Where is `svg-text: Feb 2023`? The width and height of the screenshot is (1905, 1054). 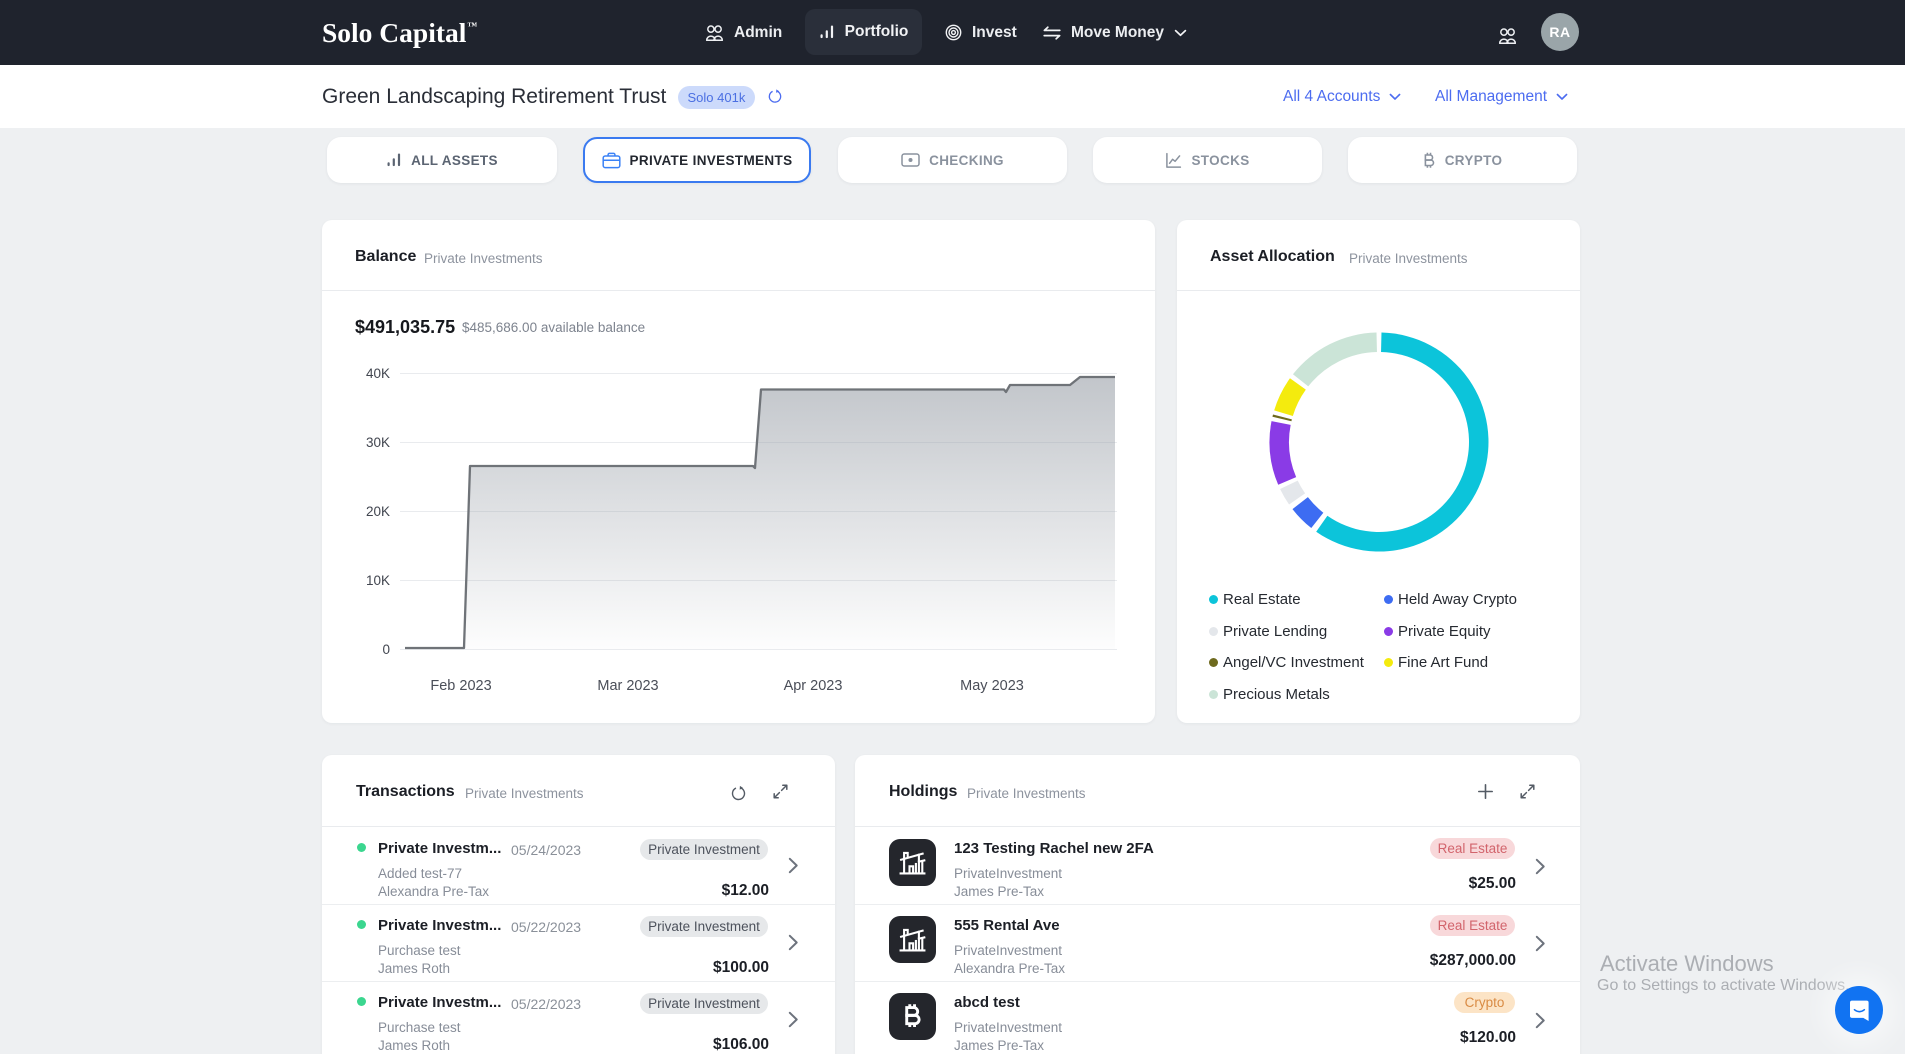
svg-text: Feb 2023 is located at coordinates (460, 686).